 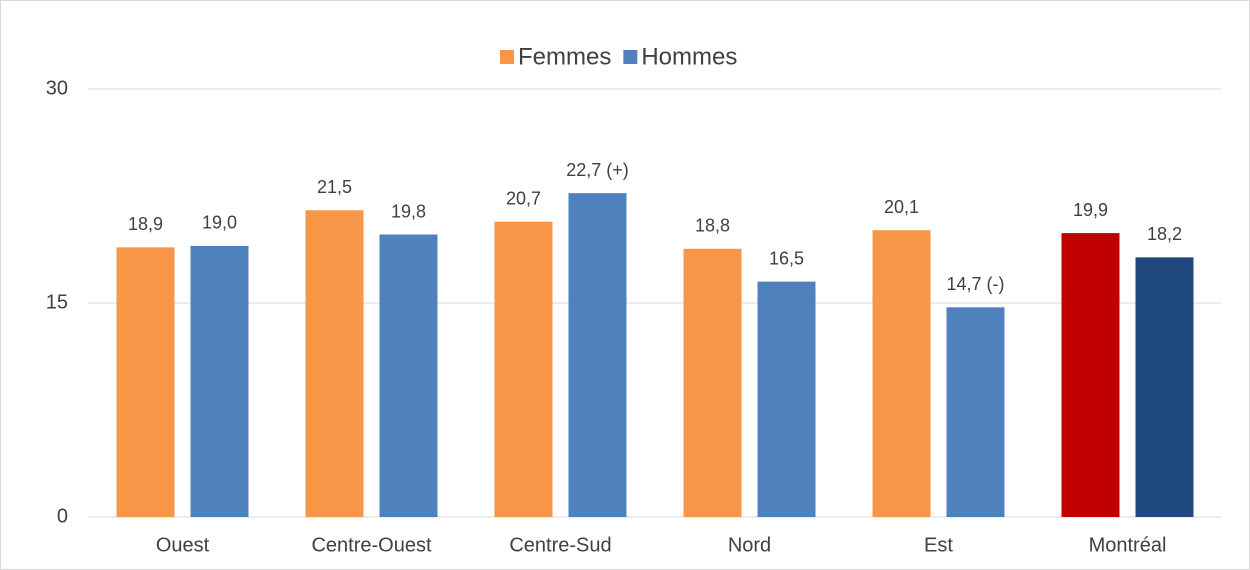 I want to click on value-label: 19,9, so click(x=1090, y=210).